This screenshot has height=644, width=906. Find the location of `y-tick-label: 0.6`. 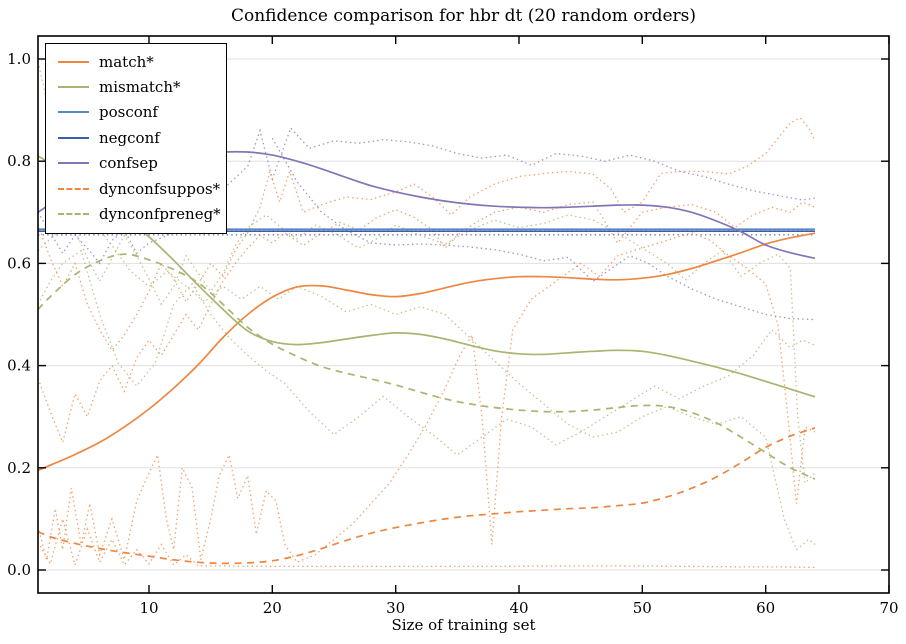

y-tick-label: 0.6 is located at coordinates (19, 263).